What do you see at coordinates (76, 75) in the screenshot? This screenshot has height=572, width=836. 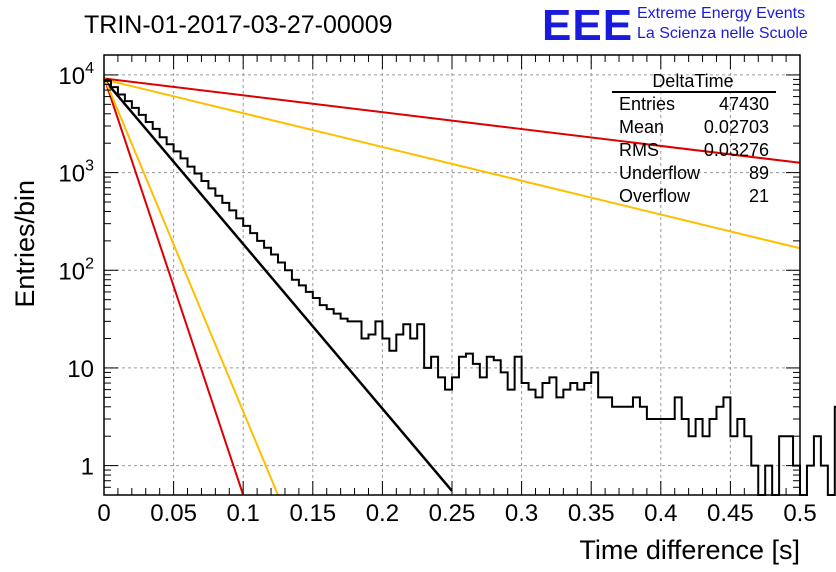 I see `y-tick-label: 10⁴` at bounding box center [76, 75].